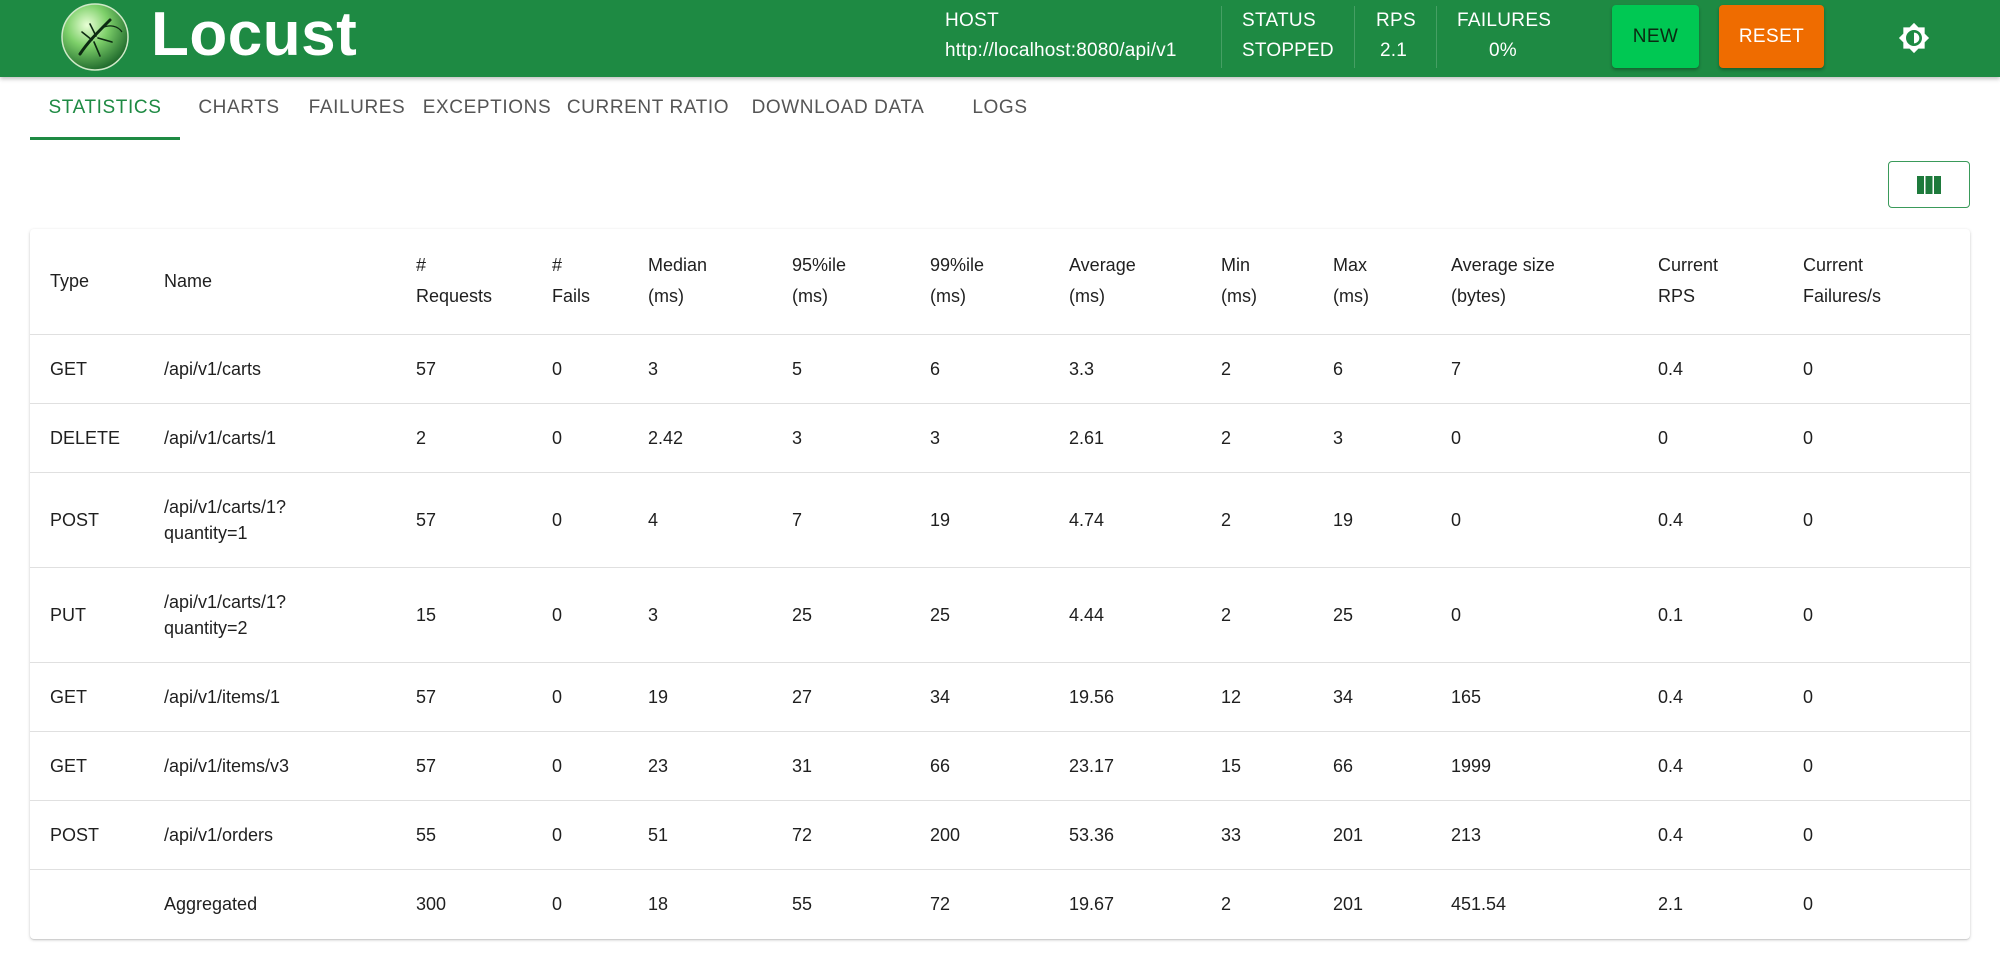 The height and width of the screenshot is (969, 2000). I want to click on column-header-median: Median (ms), so click(700, 282).